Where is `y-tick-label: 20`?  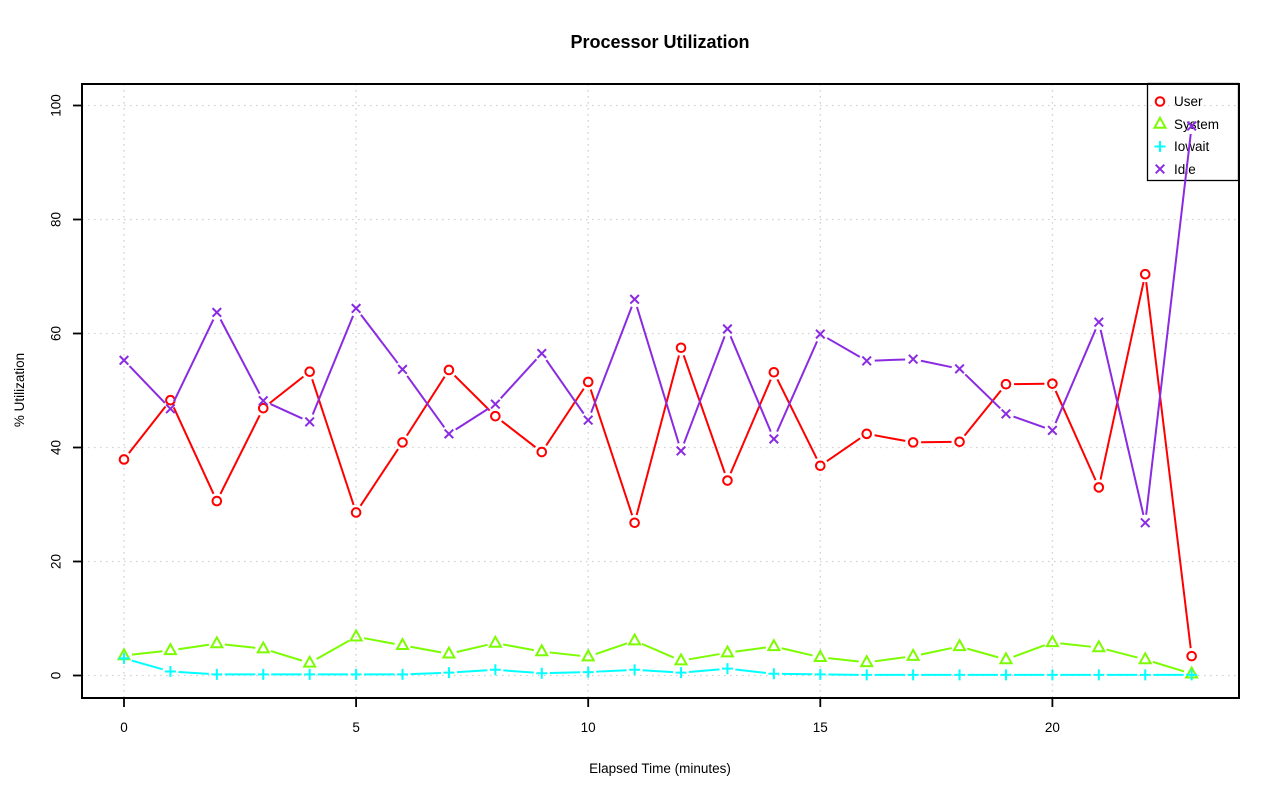 y-tick-label: 20 is located at coordinates (56, 561).